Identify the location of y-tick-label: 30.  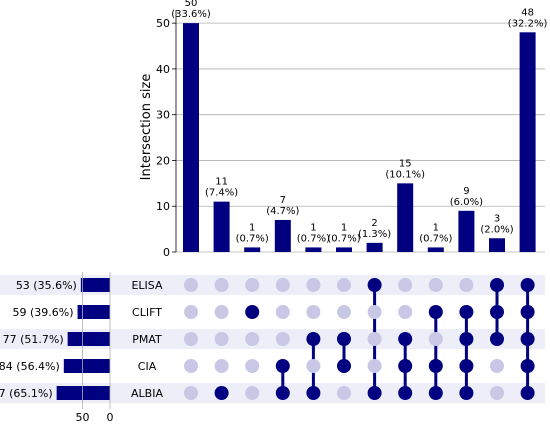
(163, 115).